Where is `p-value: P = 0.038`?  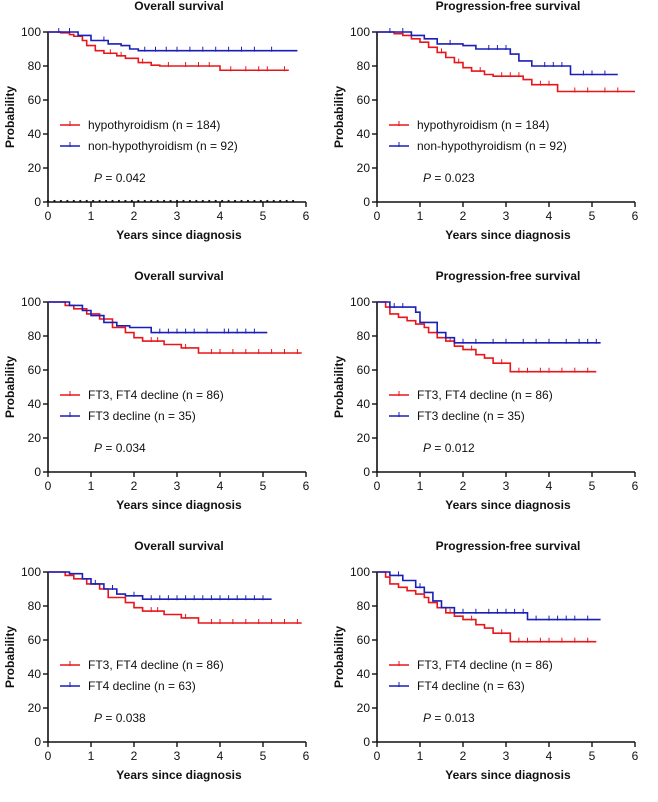
p-value: P = 0.038 is located at coordinates (120, 718).